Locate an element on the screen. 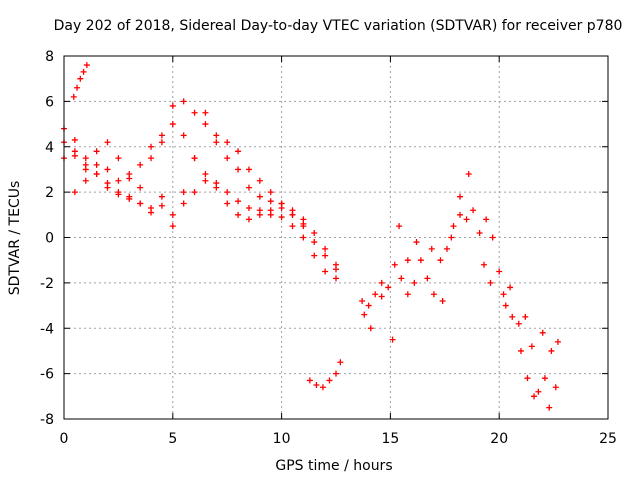  series-trace-b is located at coordinates (200, 201).